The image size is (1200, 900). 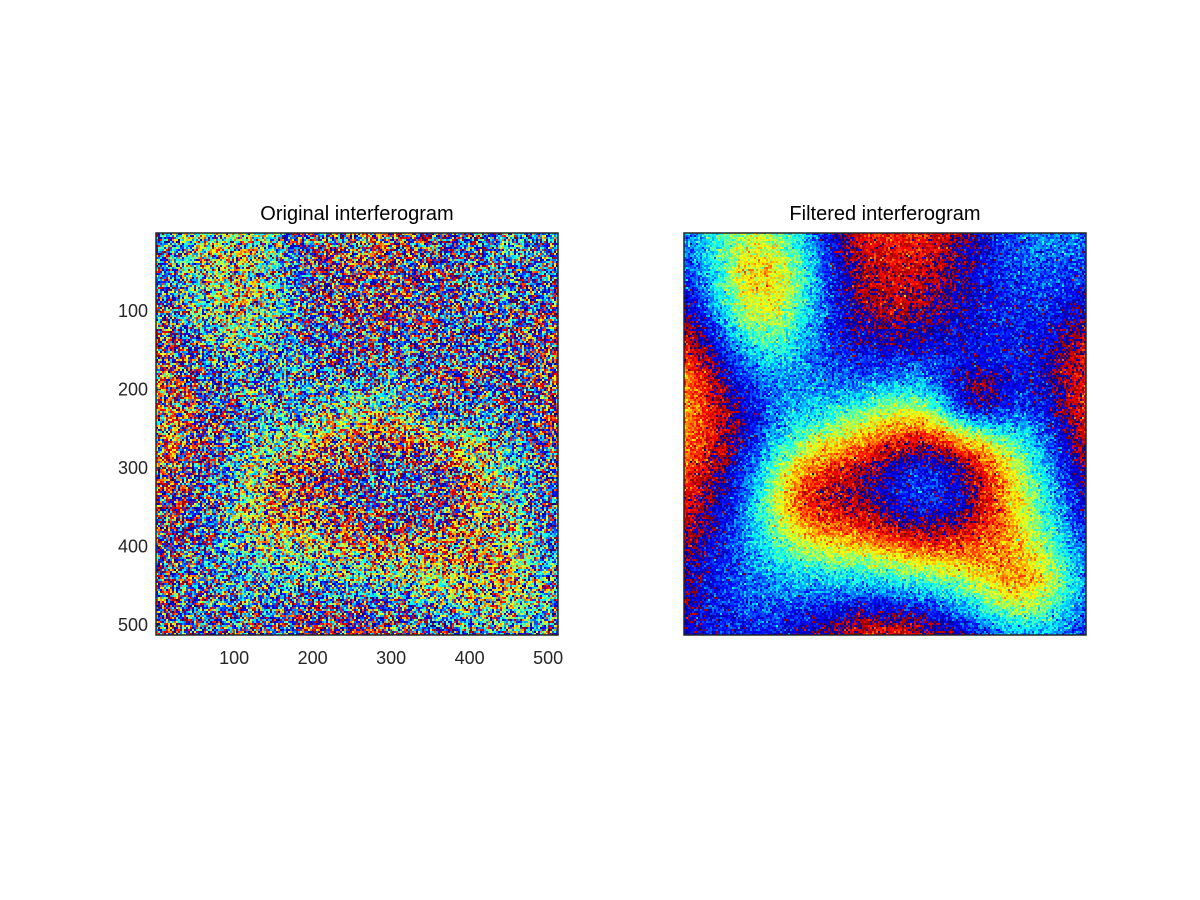 What do you see at coordinates (133, 468) in the screenshot?
I see `left-y-tick-label: 300` at bounding box center [133, 468].